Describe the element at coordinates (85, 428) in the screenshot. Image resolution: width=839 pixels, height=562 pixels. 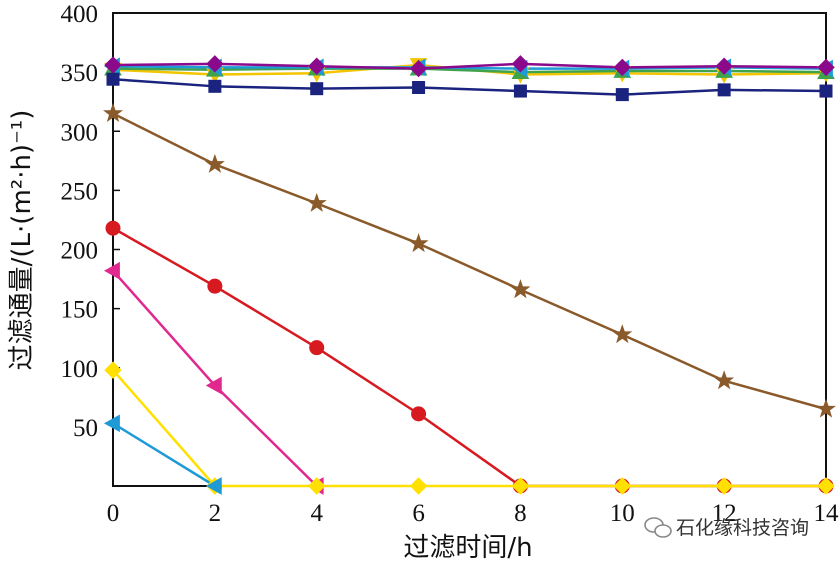
I see `y-tick-label: 50` at that location.